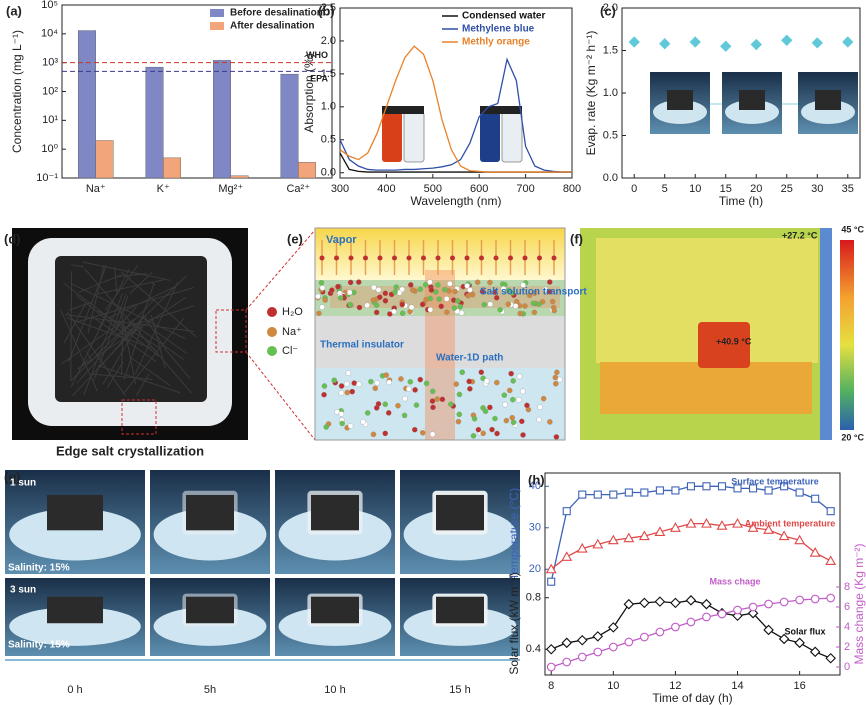 Image resolution: width=866 pixels, height=705 pixels. I want to click on legend-label: Cl⁻, so click(290, 351).